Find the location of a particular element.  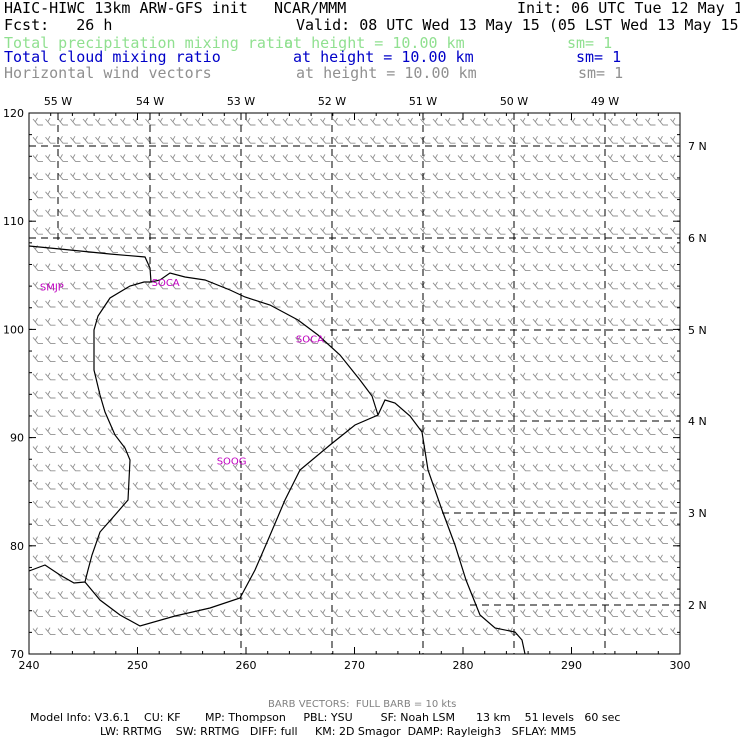

latitude-label: 5 N is located at coordinates (697, 330).